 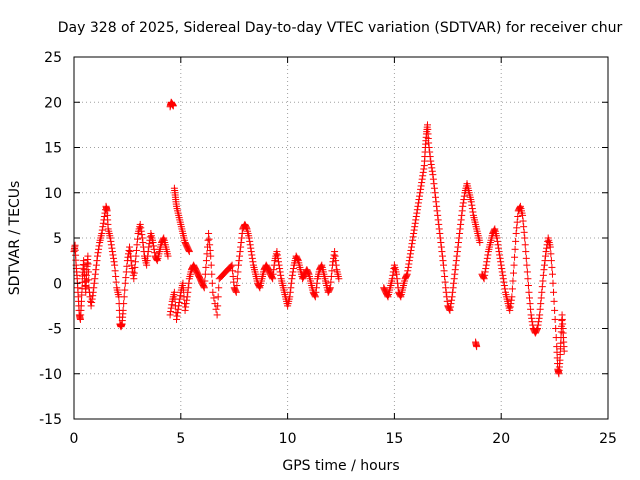 What do you see at coordinates (15, 238) in the screenshot?
I see `y-axis-title: SDTVAR / TECUs` at bounding box center [15, 238].